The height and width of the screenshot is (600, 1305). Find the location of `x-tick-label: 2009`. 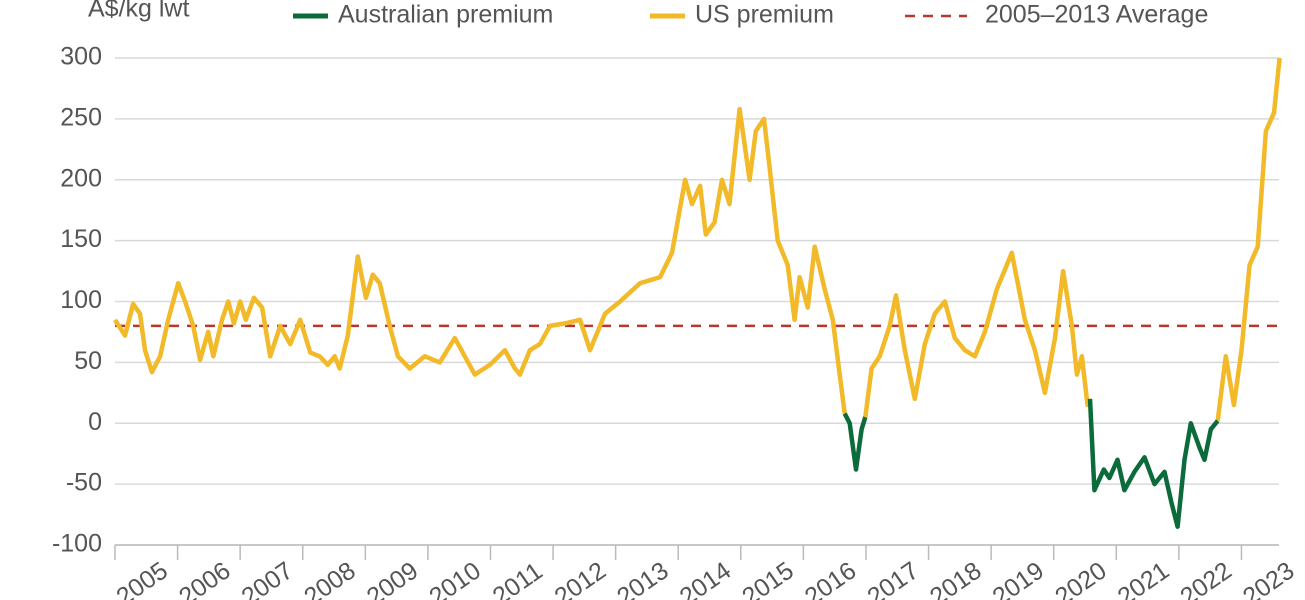

x-tick-label: 2009 is located at coordinates (393, 578).